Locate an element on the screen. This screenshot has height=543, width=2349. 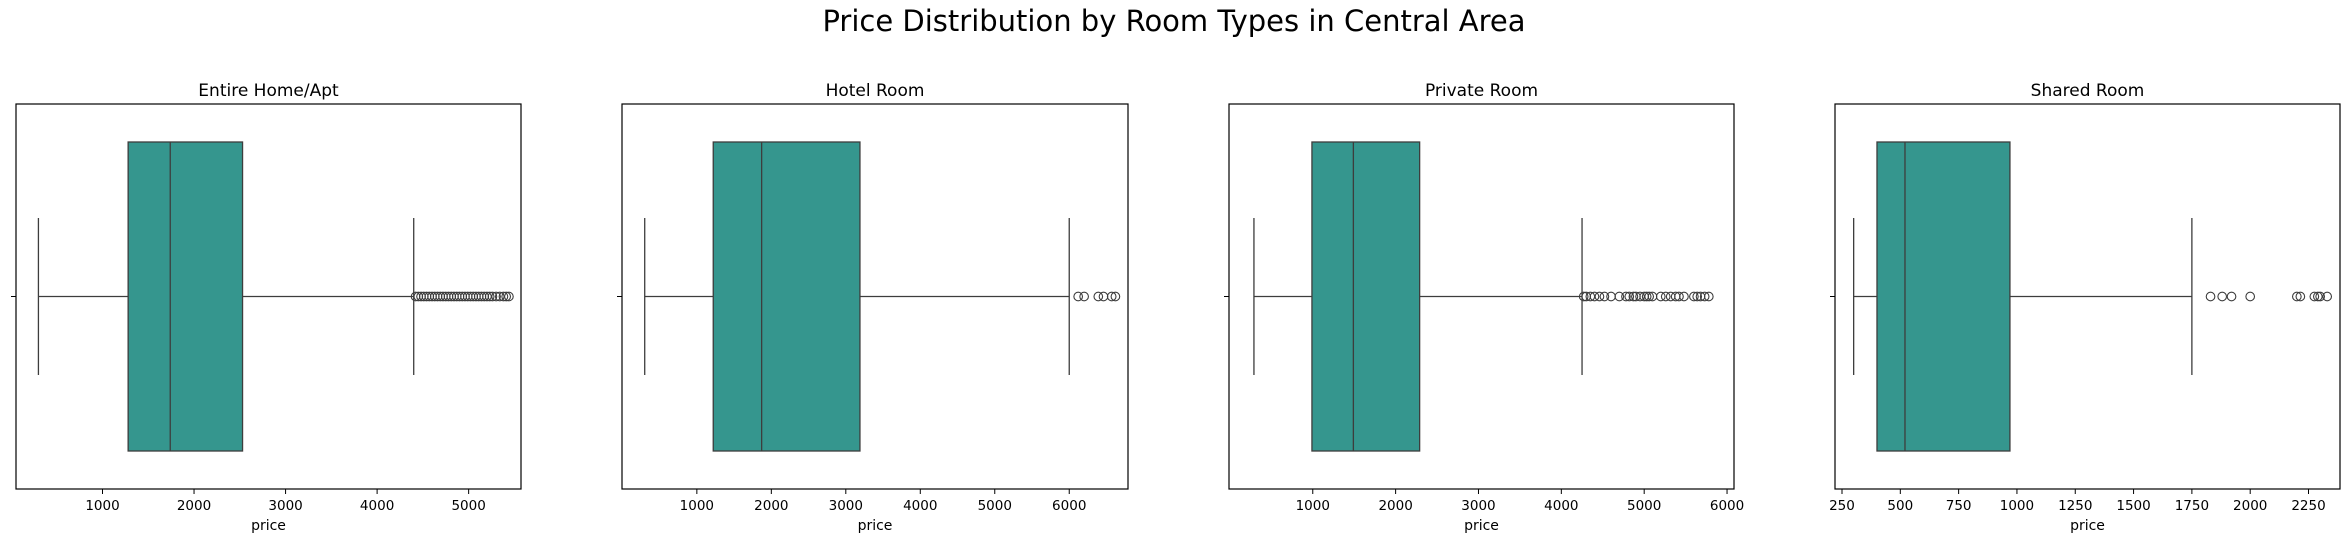
x-tick-label: 1750 is located at coordinates (2192, 506).